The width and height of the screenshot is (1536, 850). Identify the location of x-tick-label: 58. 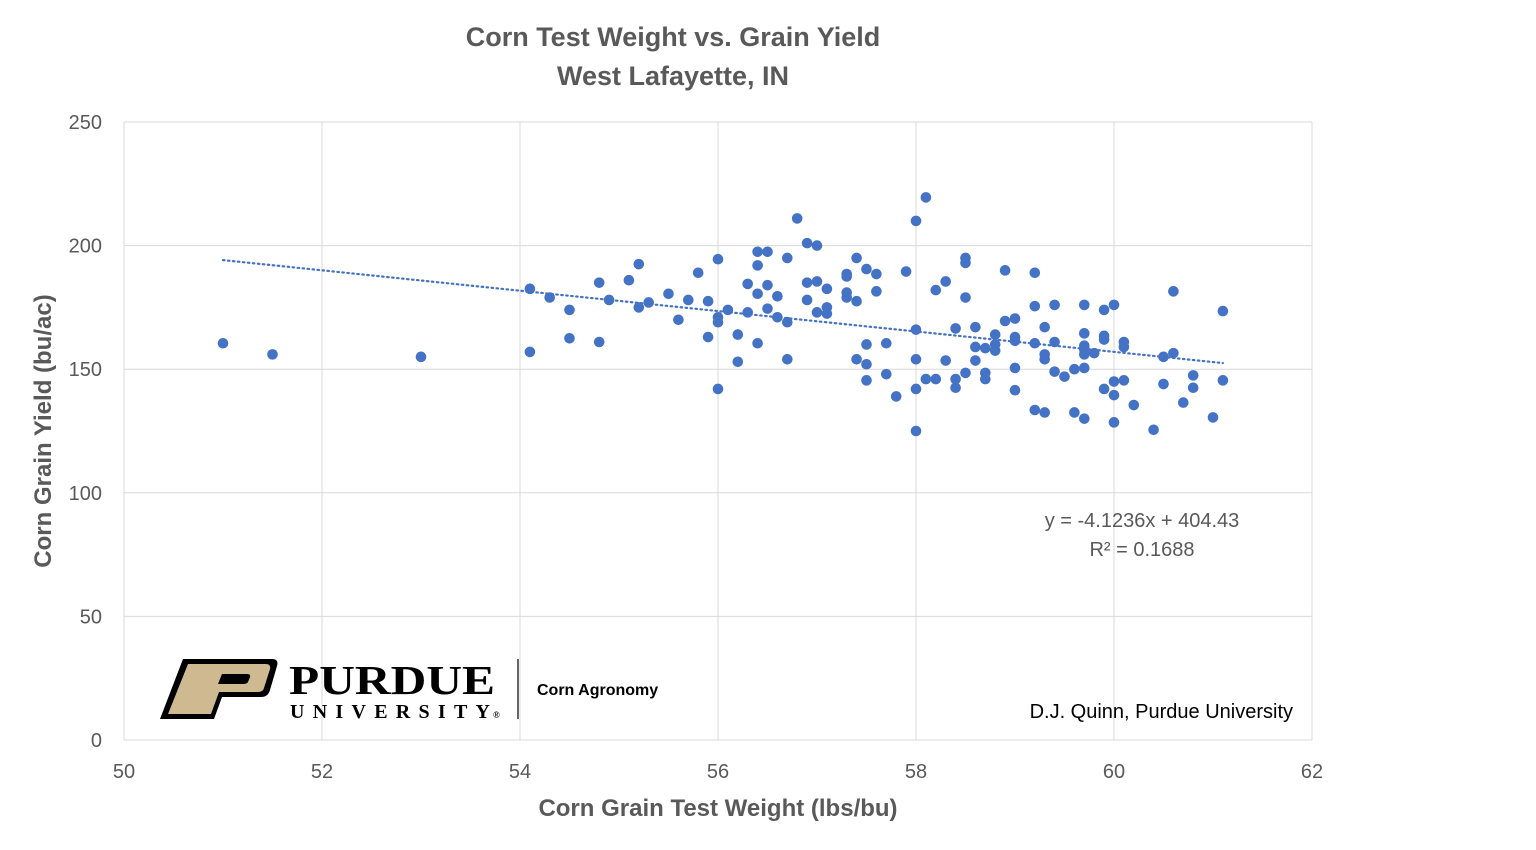
(916, 772).